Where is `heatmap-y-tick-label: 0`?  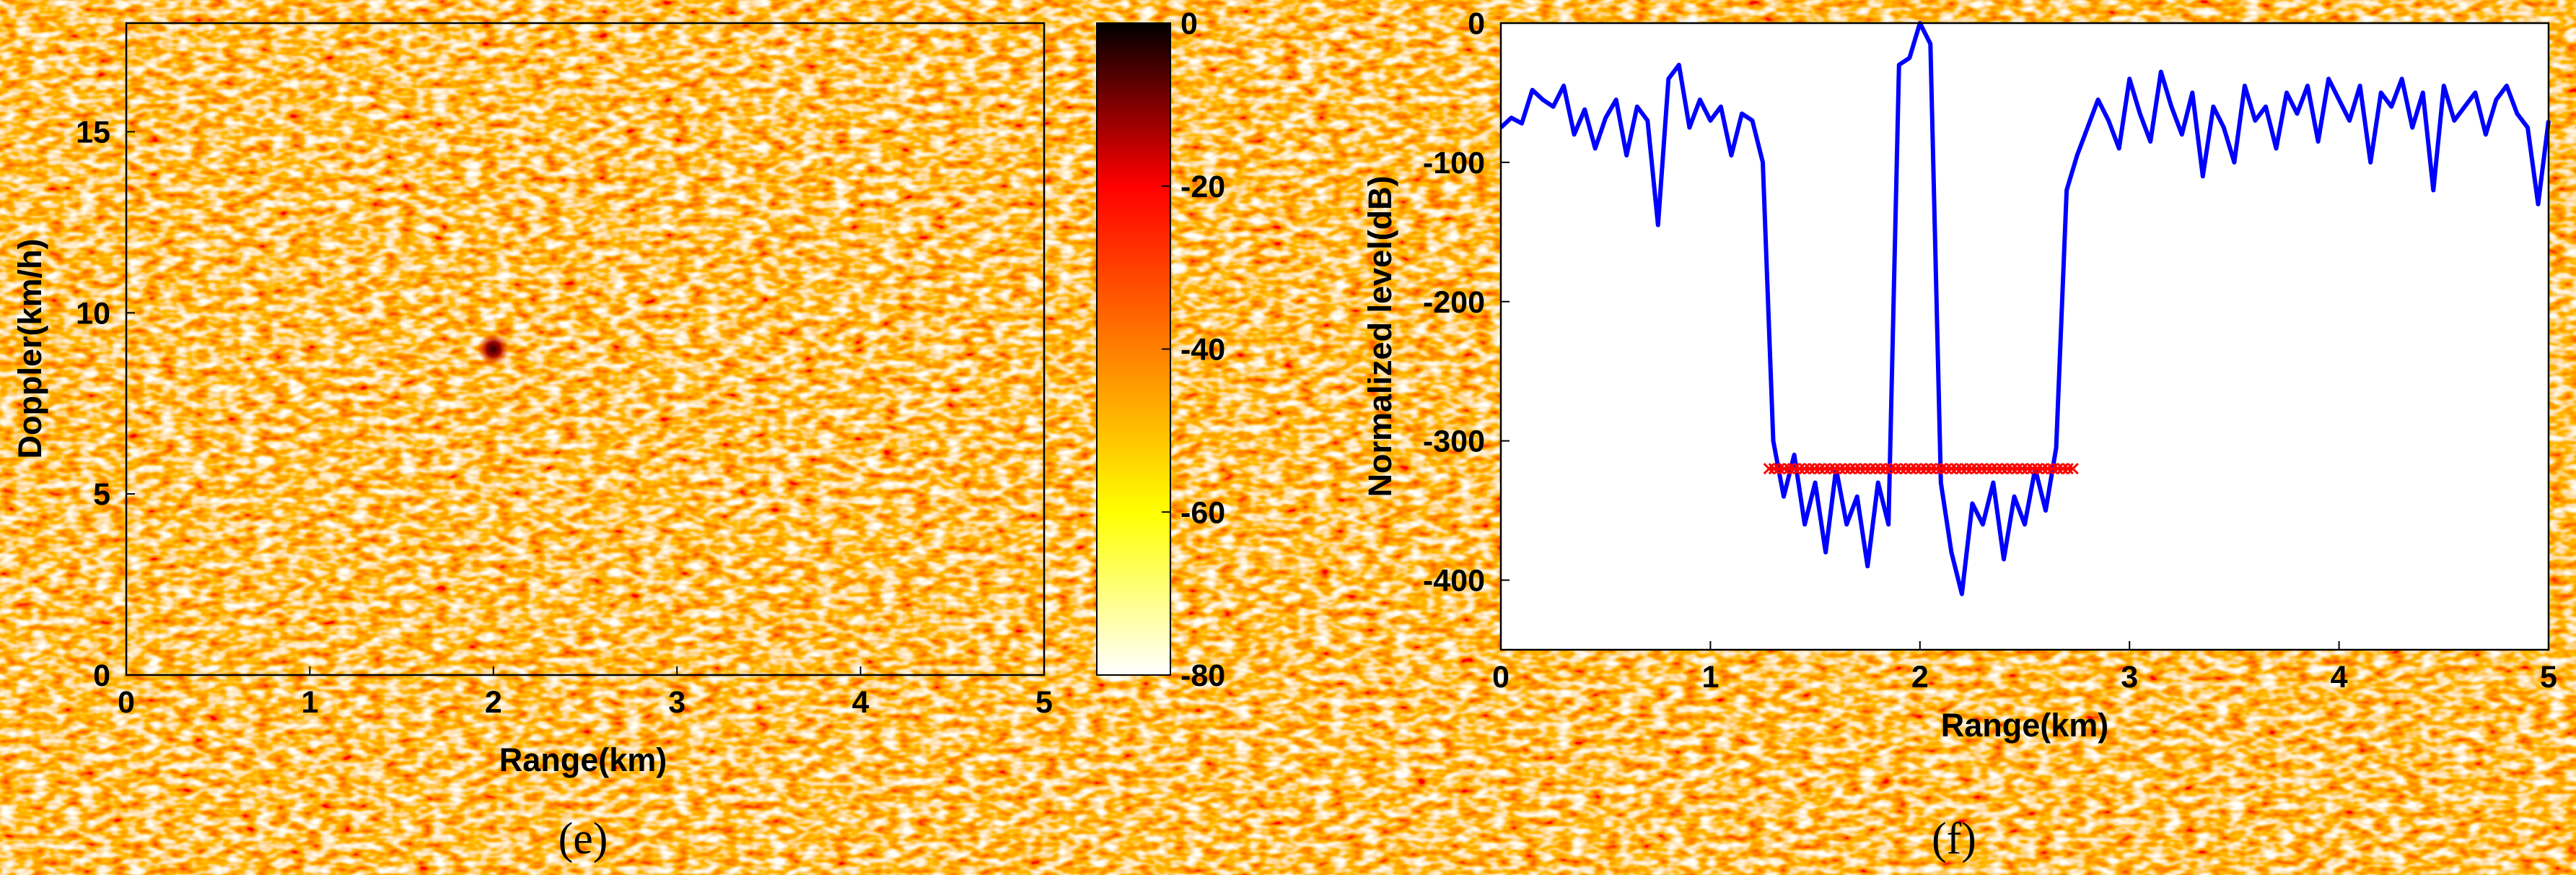
heatmap-y-tick-label: 0 is located at coordinates (101, 676).